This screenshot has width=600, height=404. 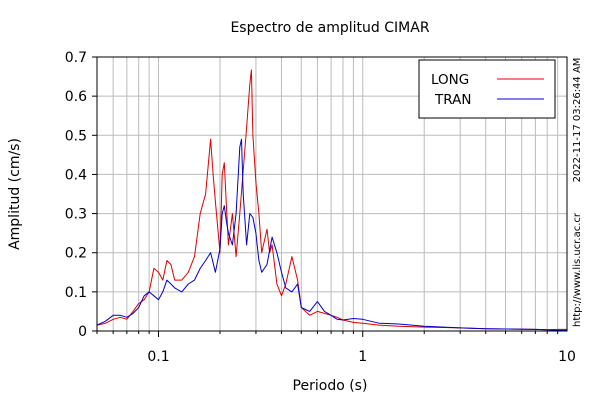 I want to click on y-tick-label: 0.3, so click(x=76, y=215).